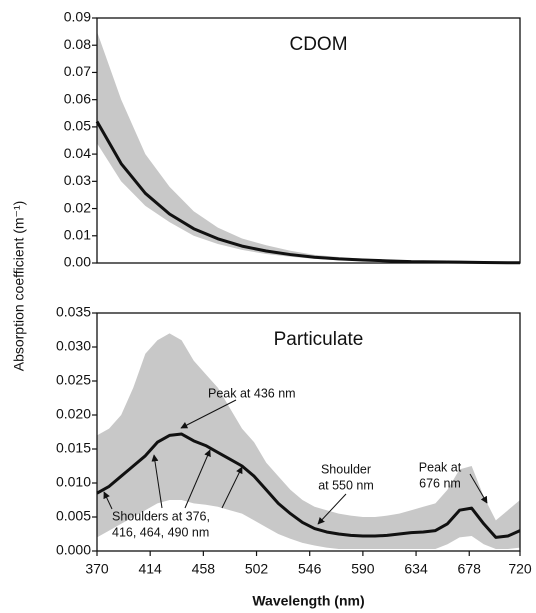 This screenshot has height=613, width=536. Describe the element at coordinates (416, 569) in the screenshot. I see `x-tick-label: 634` at that location.